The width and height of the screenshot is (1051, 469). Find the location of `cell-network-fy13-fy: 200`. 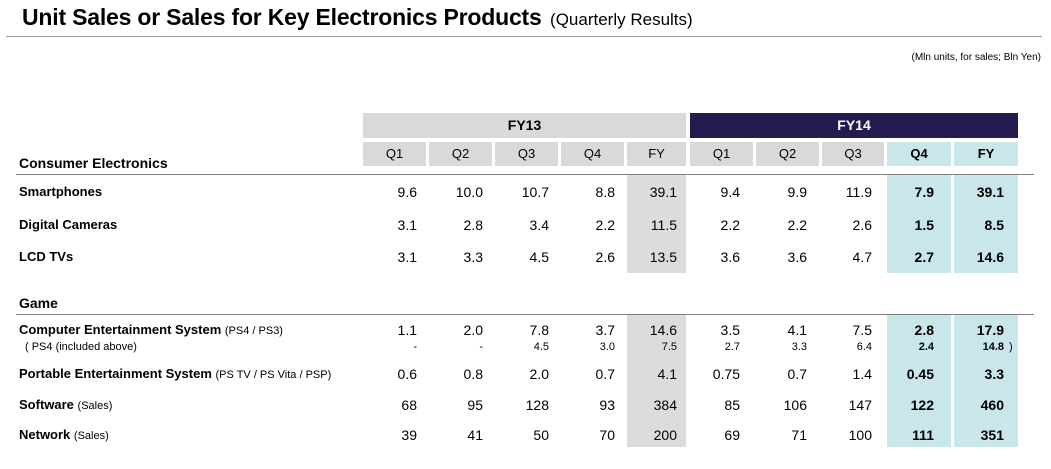

cell-network-fy13-fy: 200 is located at coordinates (665, 435).